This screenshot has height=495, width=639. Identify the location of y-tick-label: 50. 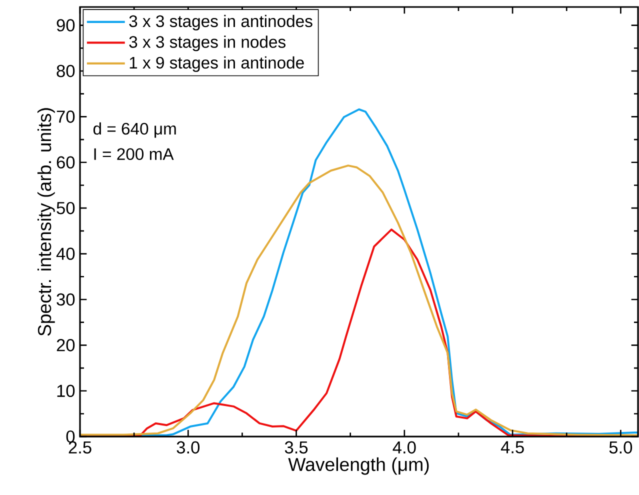
(65, 208).